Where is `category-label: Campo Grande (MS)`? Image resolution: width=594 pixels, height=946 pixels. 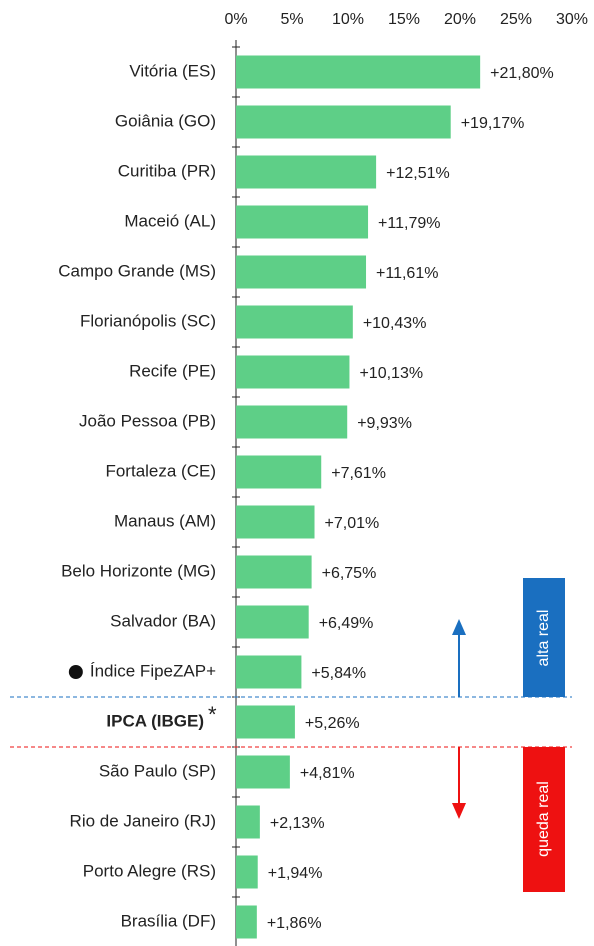
category-label: Campo Grande (MS) is located at coordinates (137, 270).